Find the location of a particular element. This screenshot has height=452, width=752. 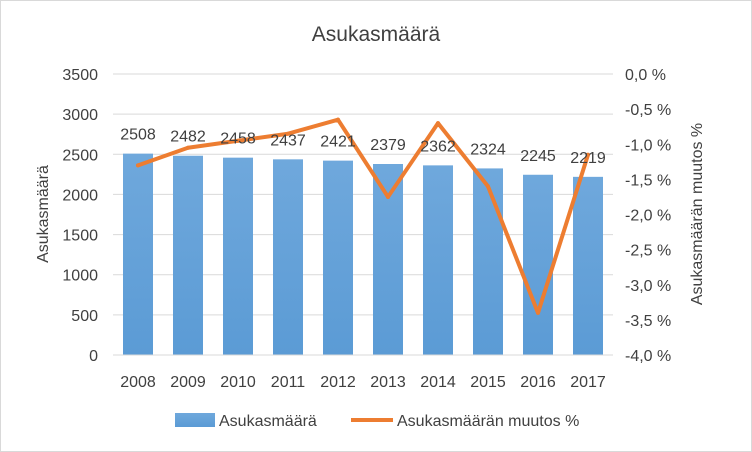

y2-tick-label: -2,5 % is located at coordinates (648, 251).